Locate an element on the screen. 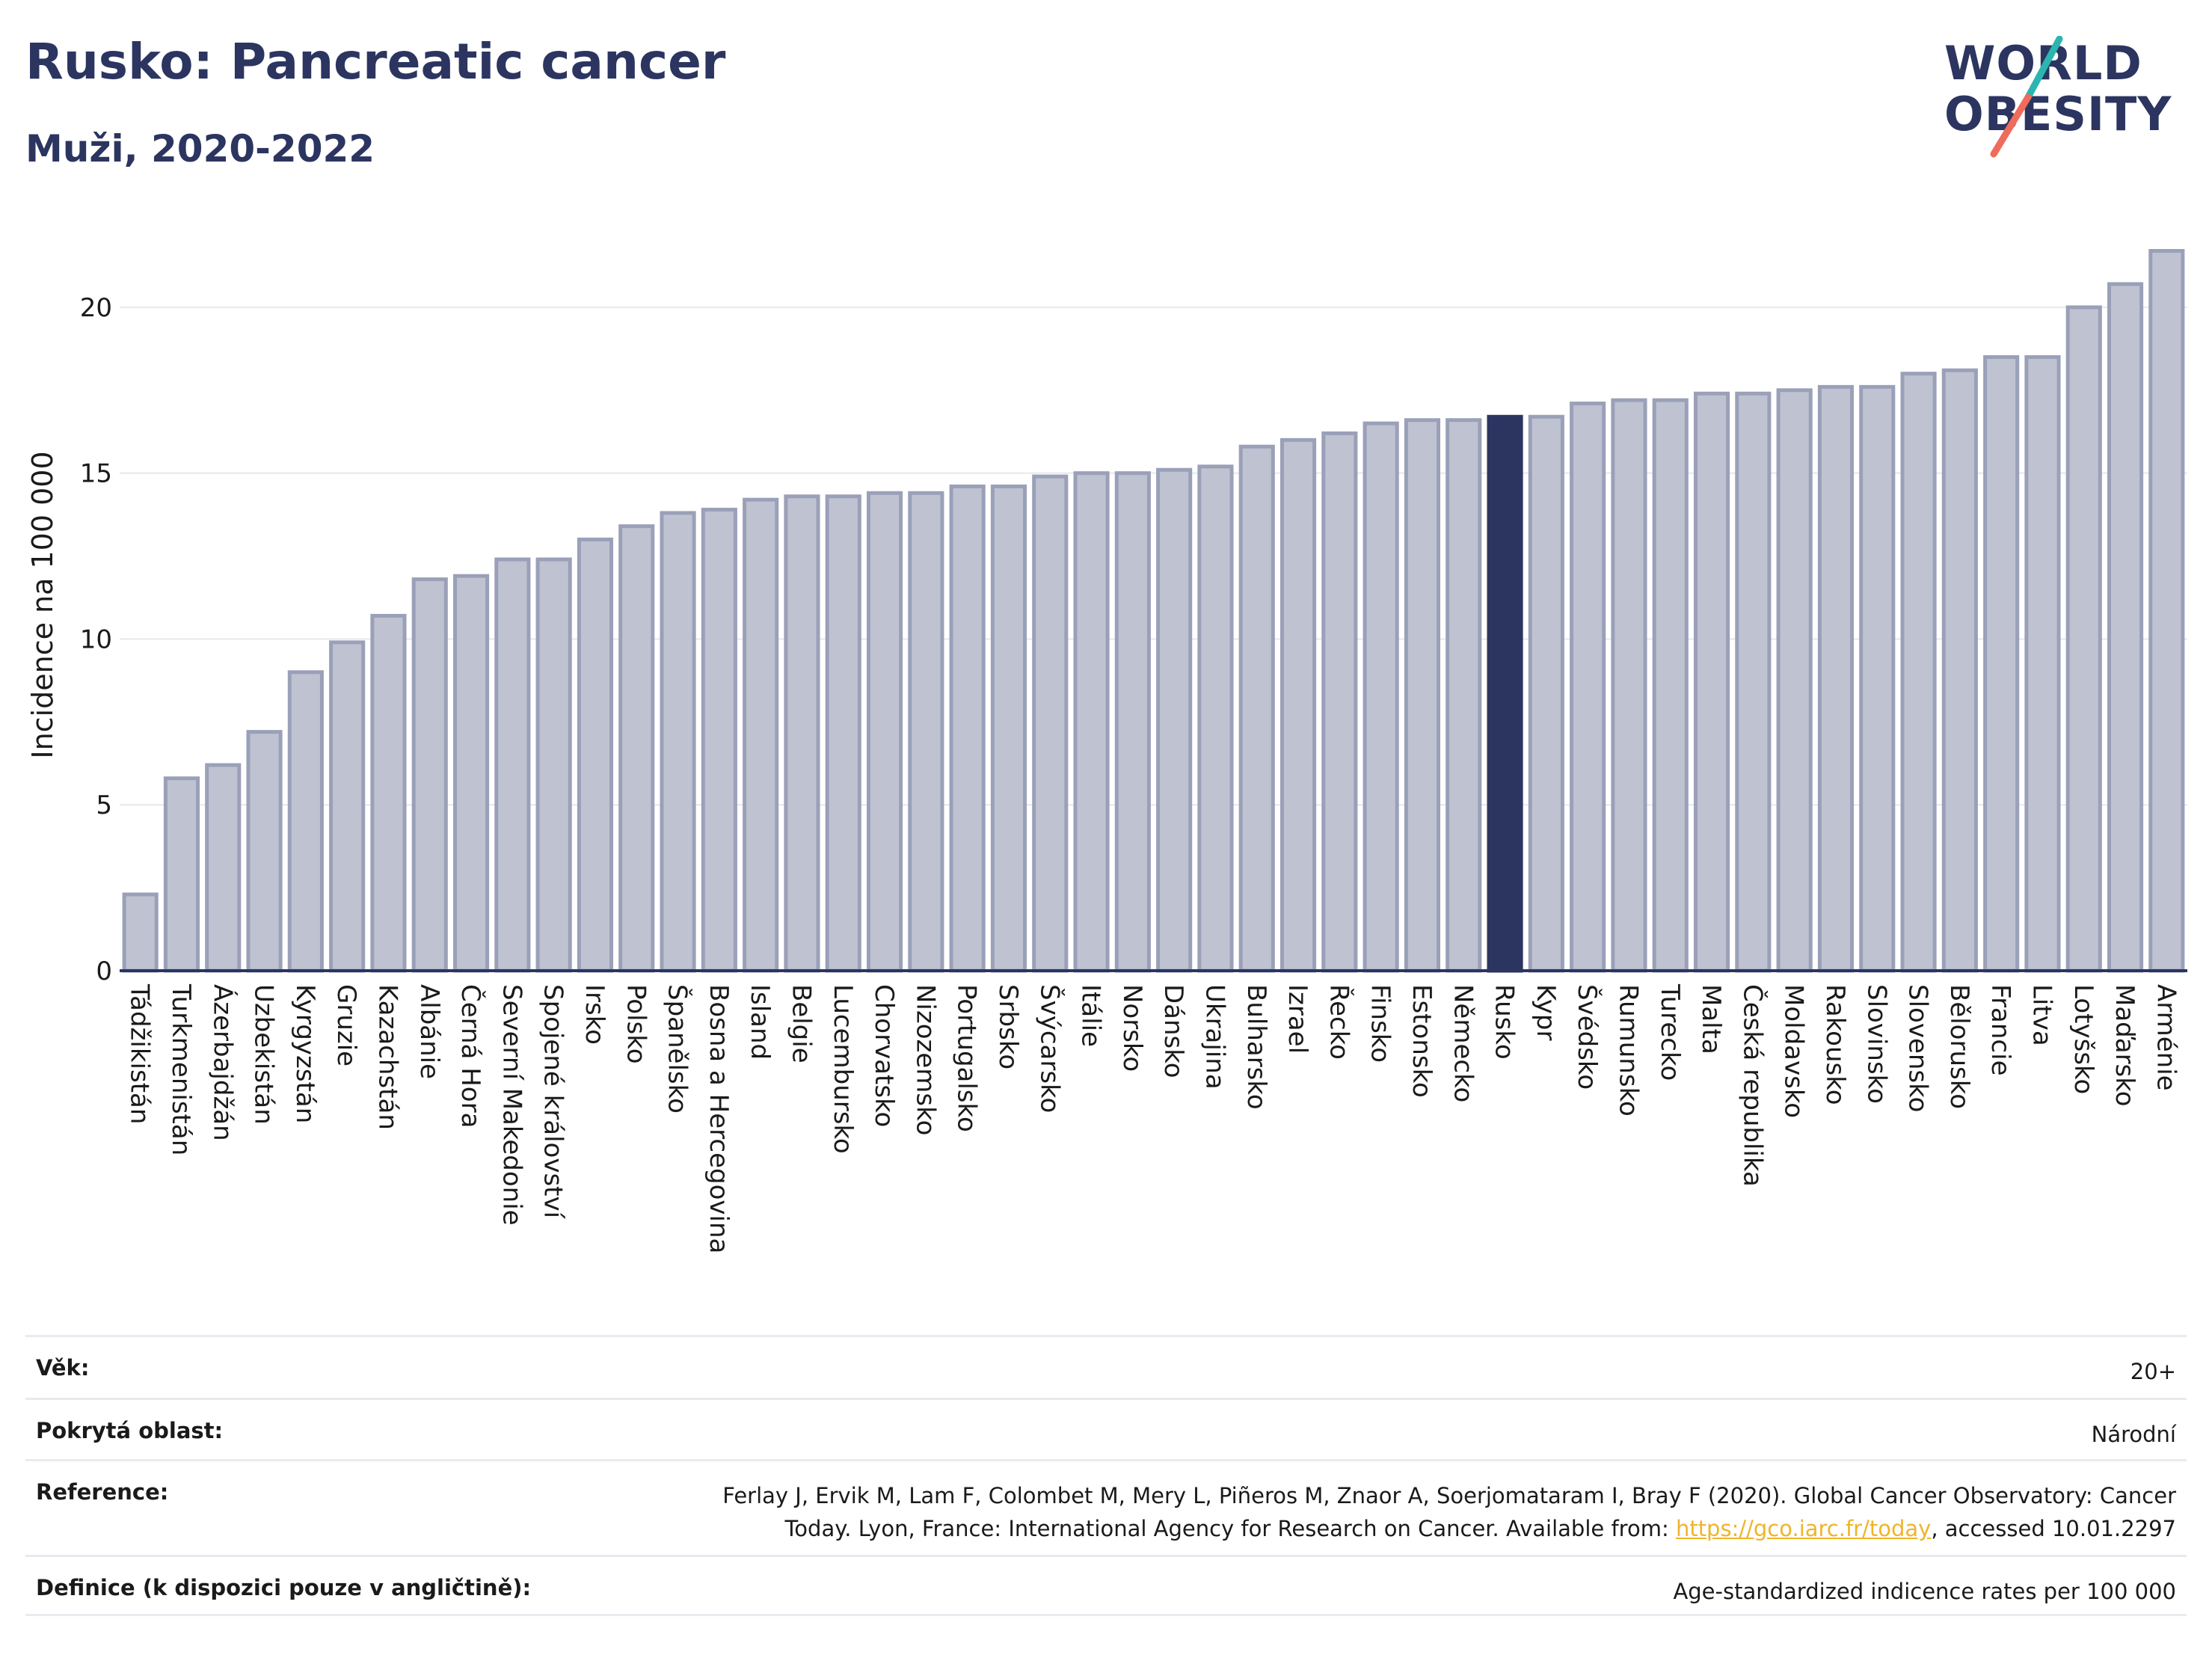 This screenshot has width=2212, height=1655. x-tick-label: Francie is located at coordinates (2000, 1030).